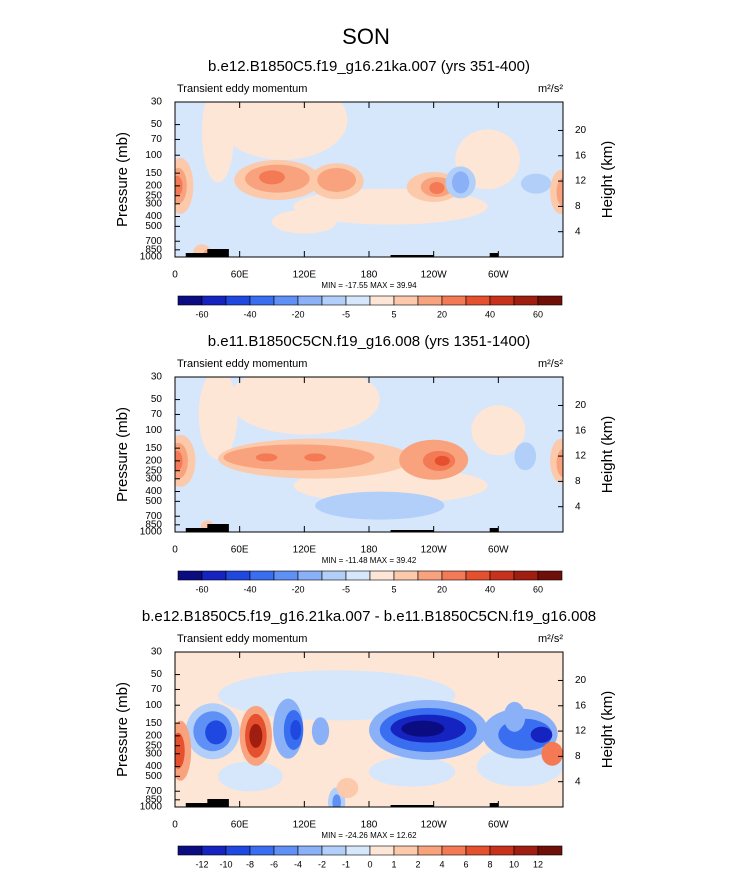  What do you see at coordinates (366, 36) in the screenshot?
I see `figure-title: SON` at bounding box center [366, 36].